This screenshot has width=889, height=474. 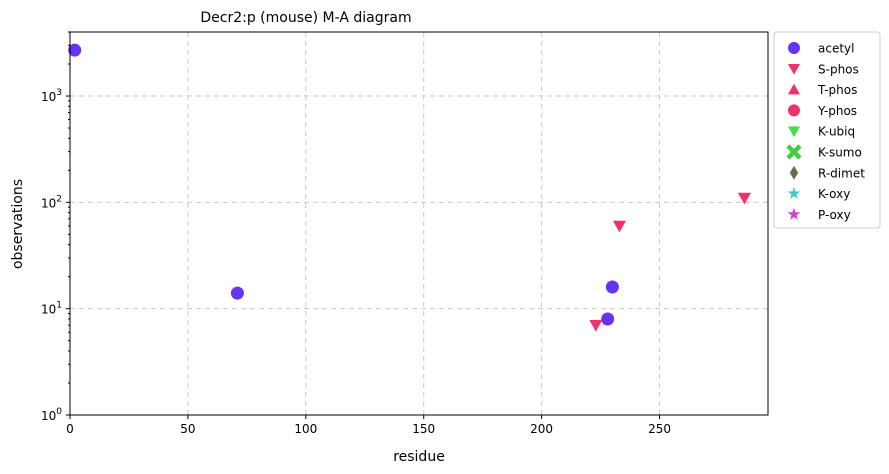 What do you see at coordinates (838, 69) in the screenshot?
I see `legend-label: S-phos` at bounding box center [838, 69].